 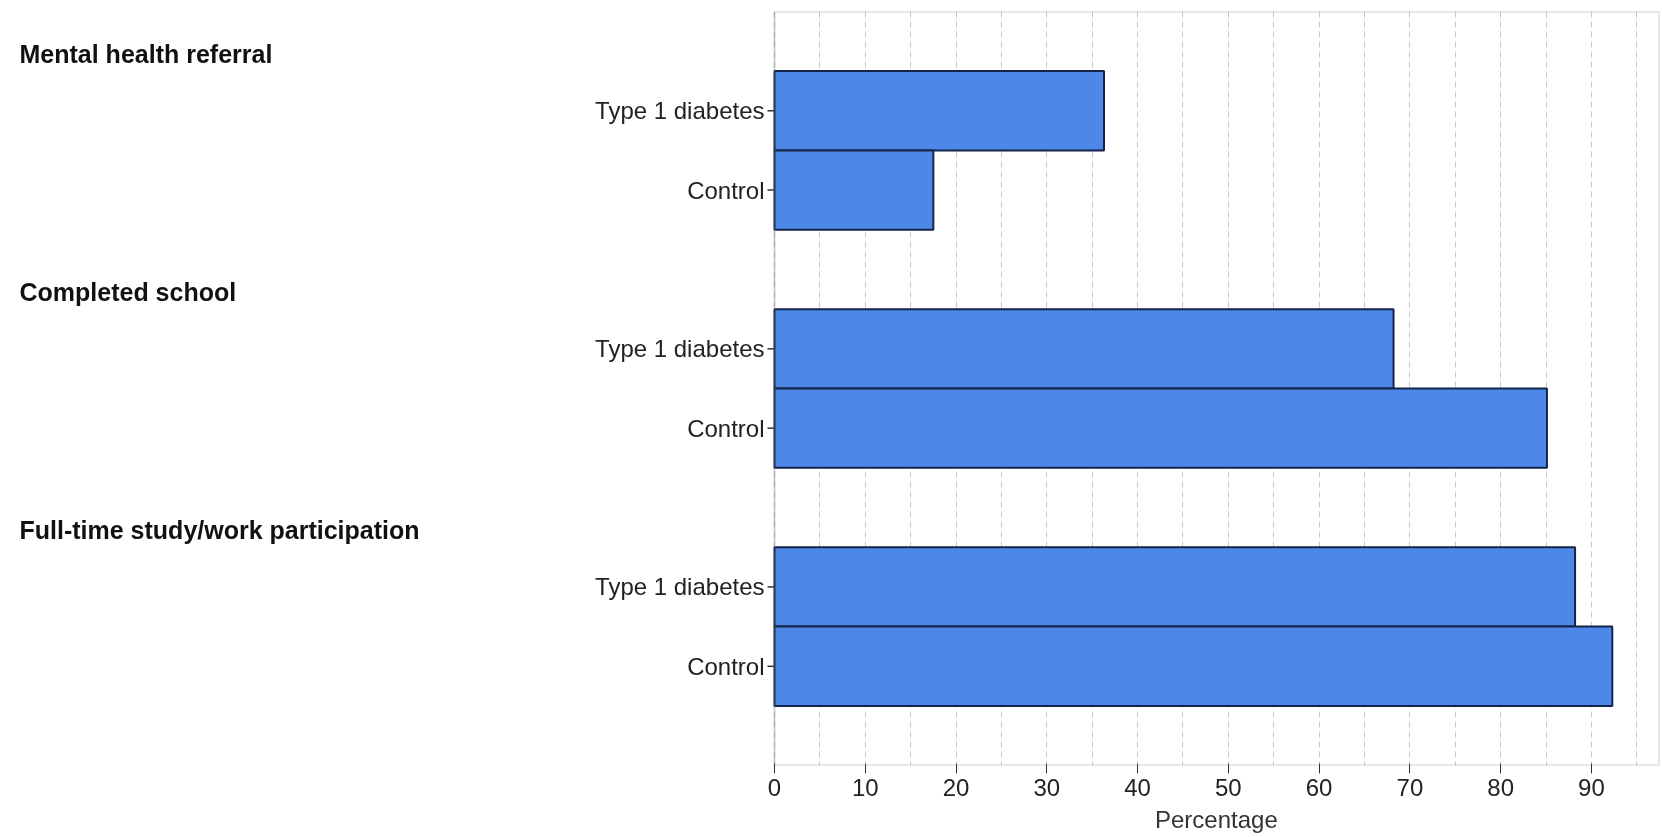 What do you see at coordinates (1137, 787) in the screenshot?
I see `x-tick-label: 40` at bounding box center [1137, 787].